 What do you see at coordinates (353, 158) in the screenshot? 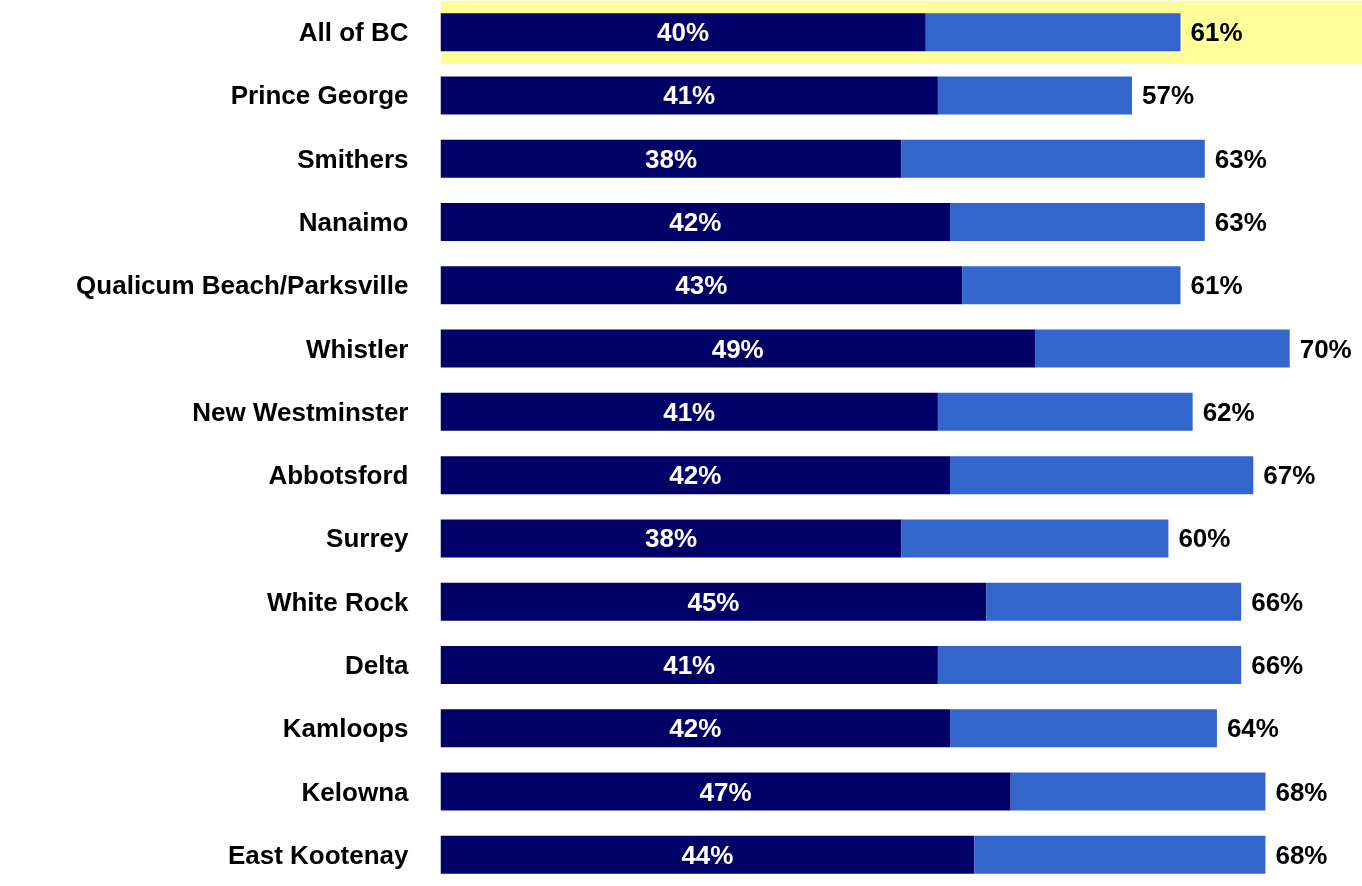
I see `y-tick-label: Smithers` at bounding box center [353, 158].